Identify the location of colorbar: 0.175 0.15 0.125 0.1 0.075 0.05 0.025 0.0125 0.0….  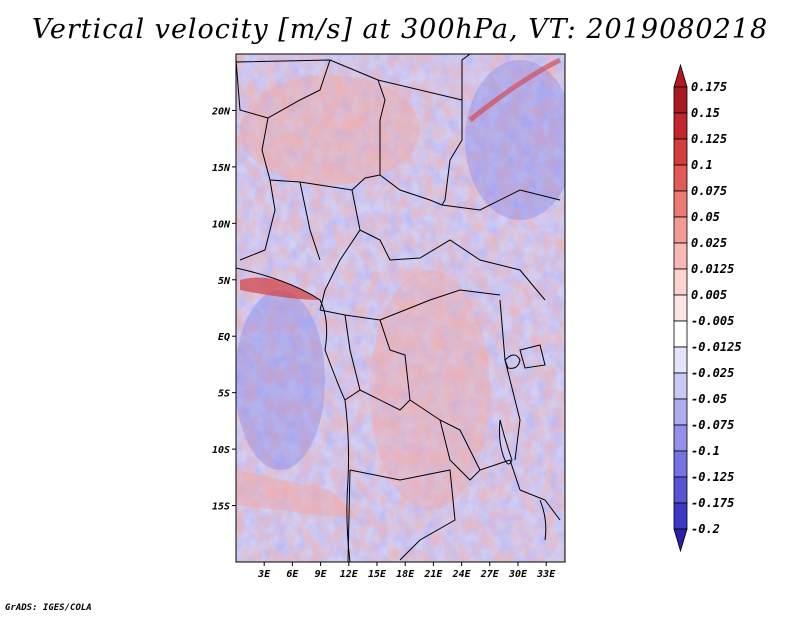
(707, 308).